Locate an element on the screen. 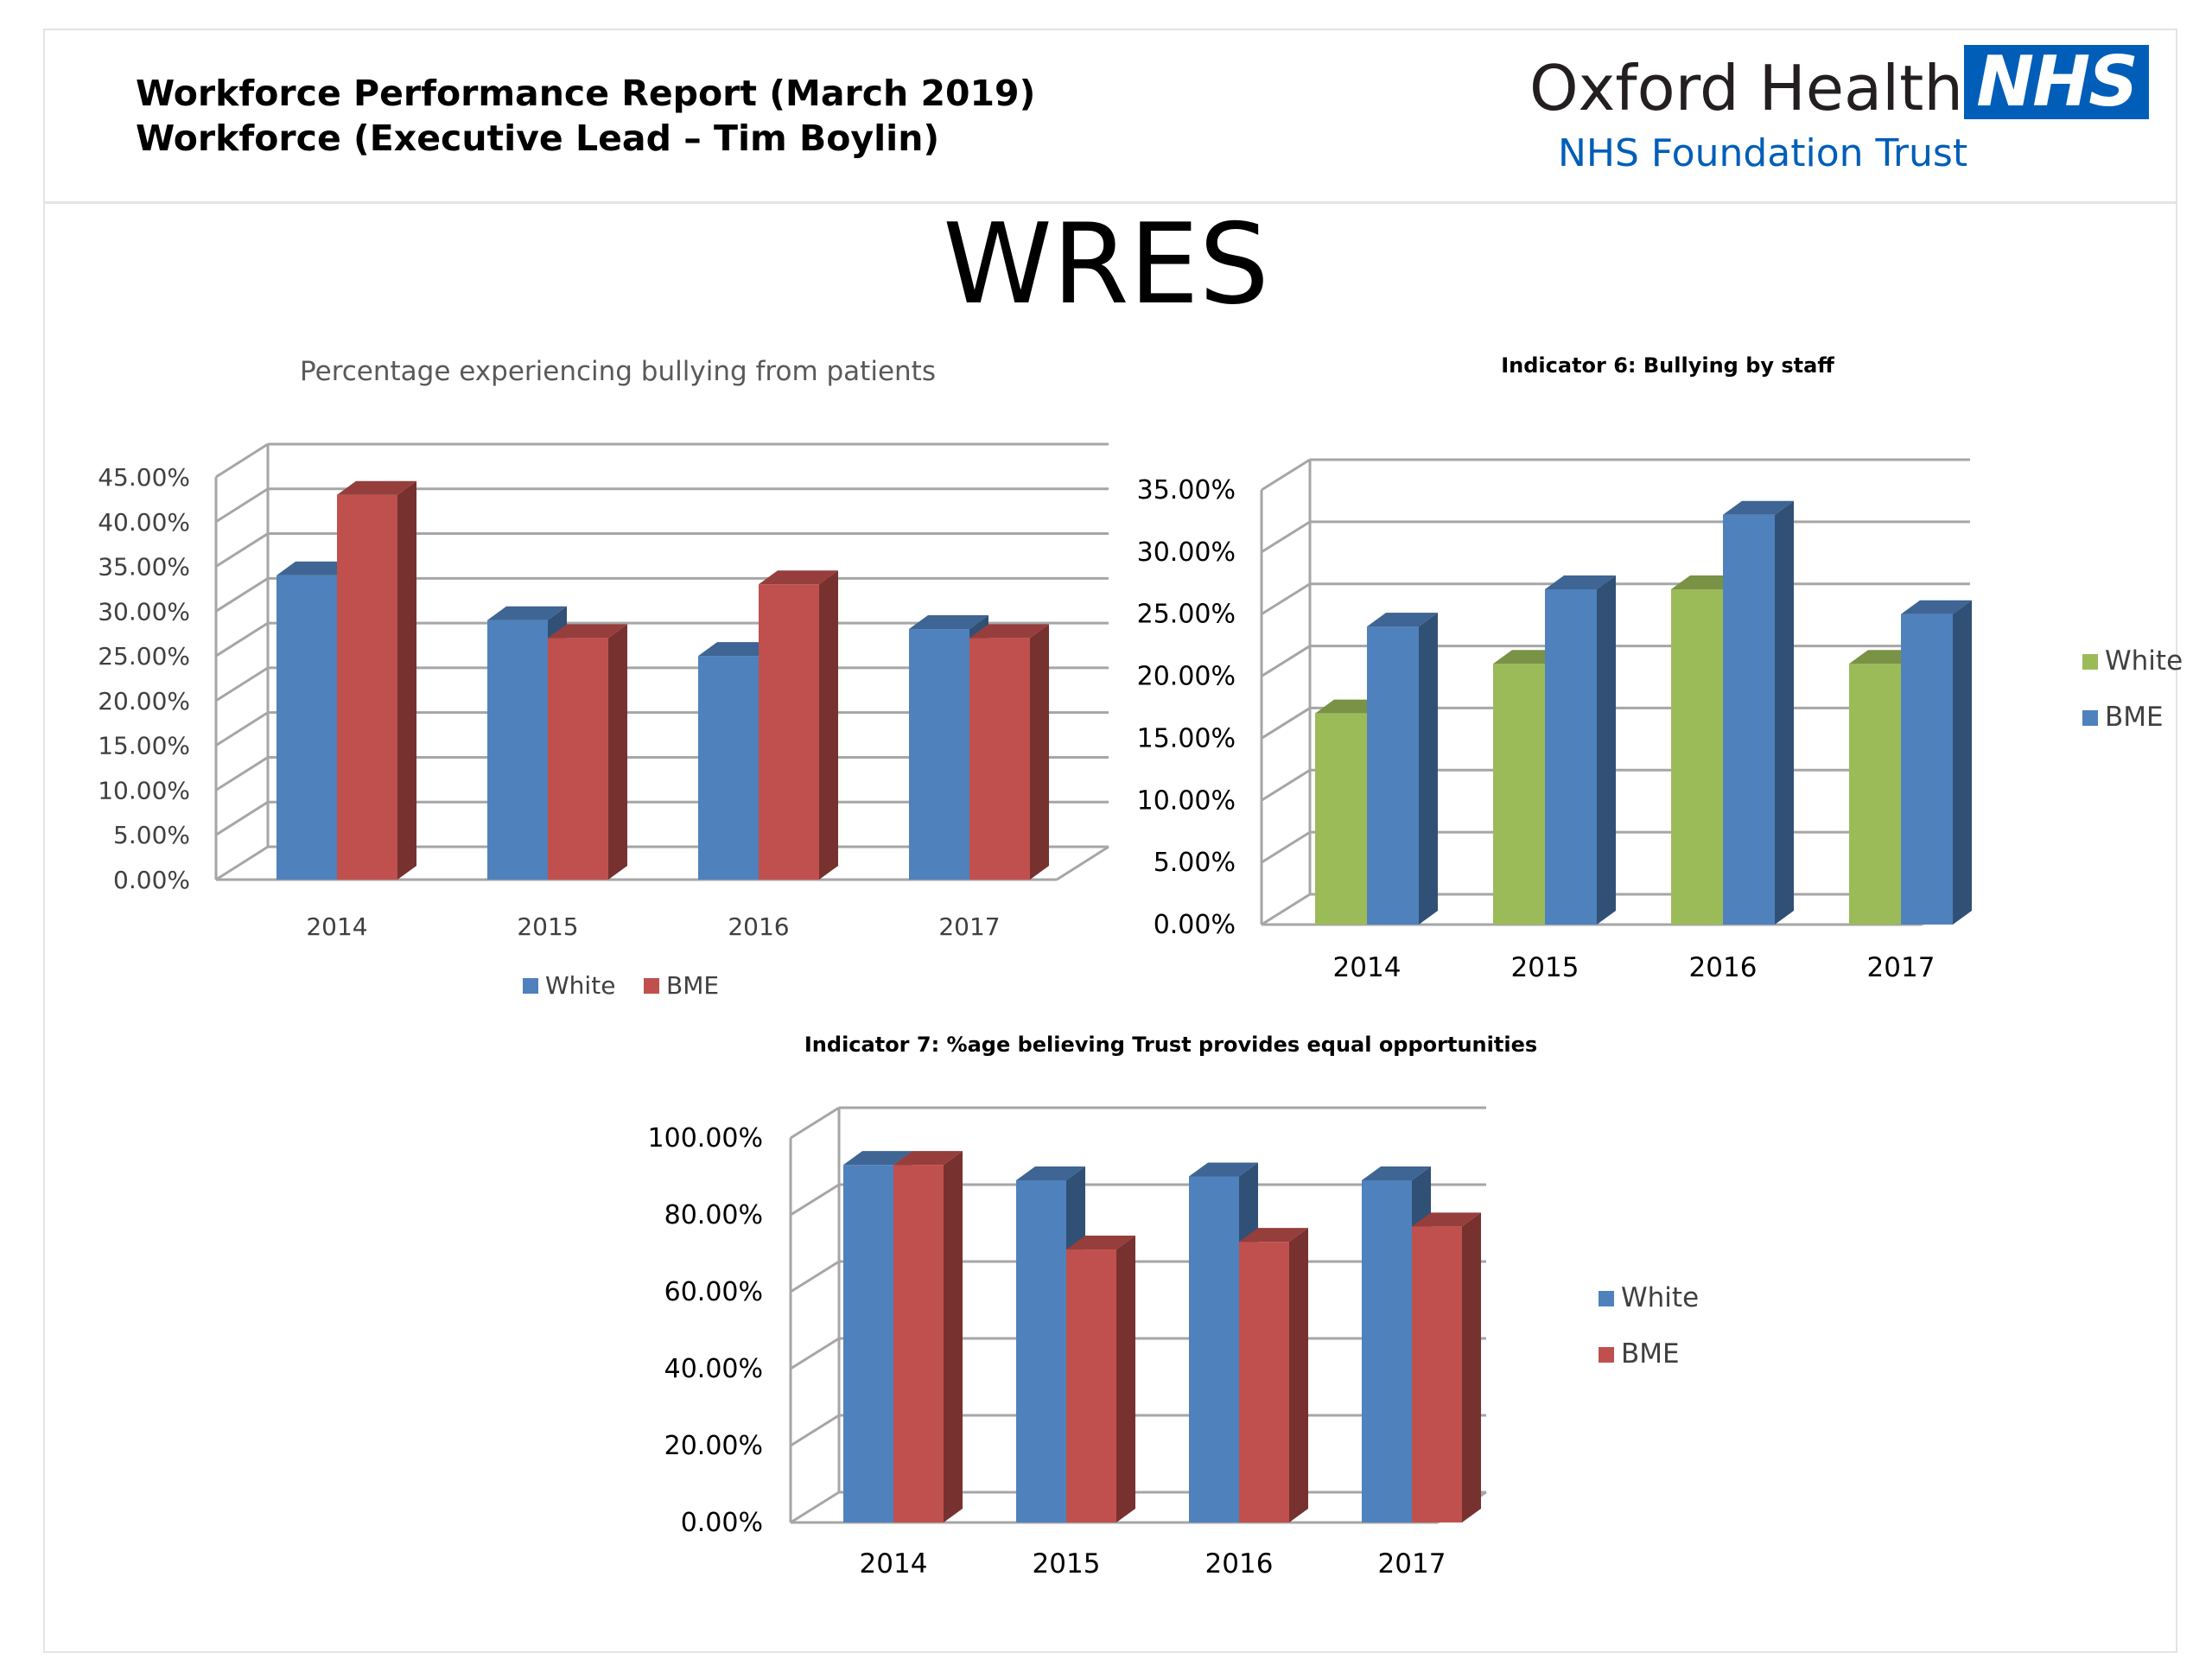 The image size is (2212, 1659). bar-bme-2017 is located at coordinates (1009, 752).